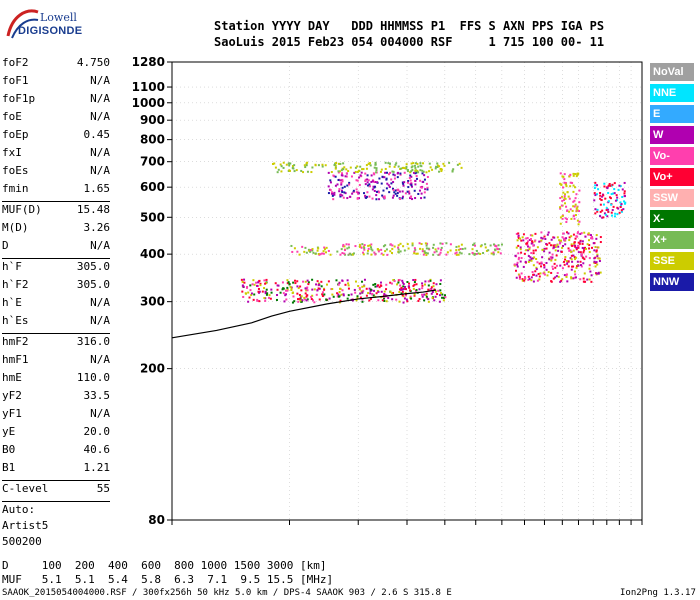 Image resolution: width=700 pixels, height=600 pixels. I want to click on param-row: MUF(D) 15.48, so click(56, 212).